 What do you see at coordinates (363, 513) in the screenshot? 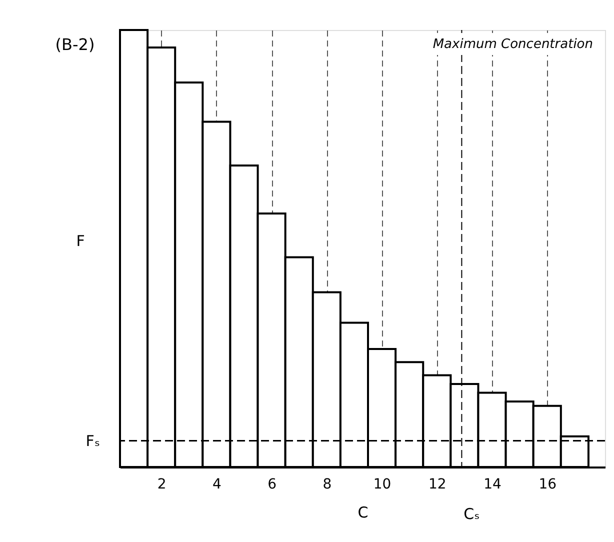
I see `x-axis-title: C` at bounding box center [363, 513].